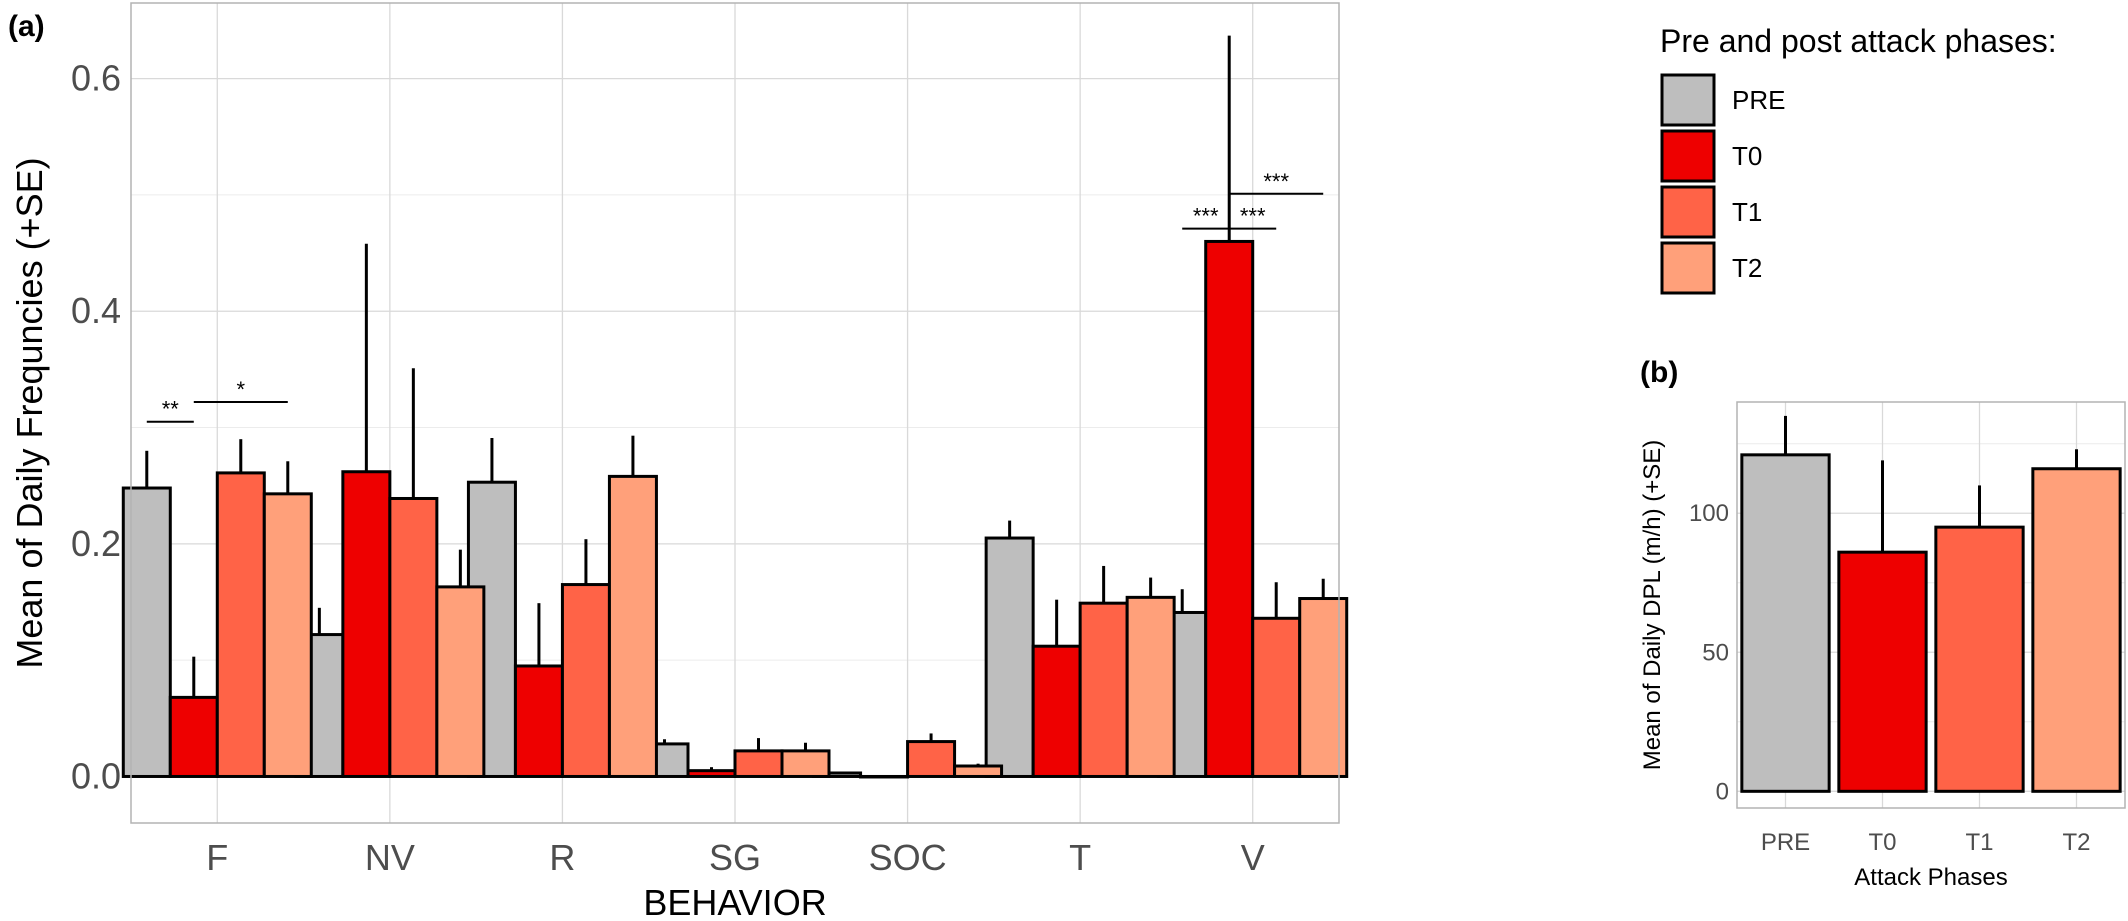 Image resolution: width=2128 pixels, height=921 pixels. I want to click on x-tick-label: T0, so click(1882, 842).